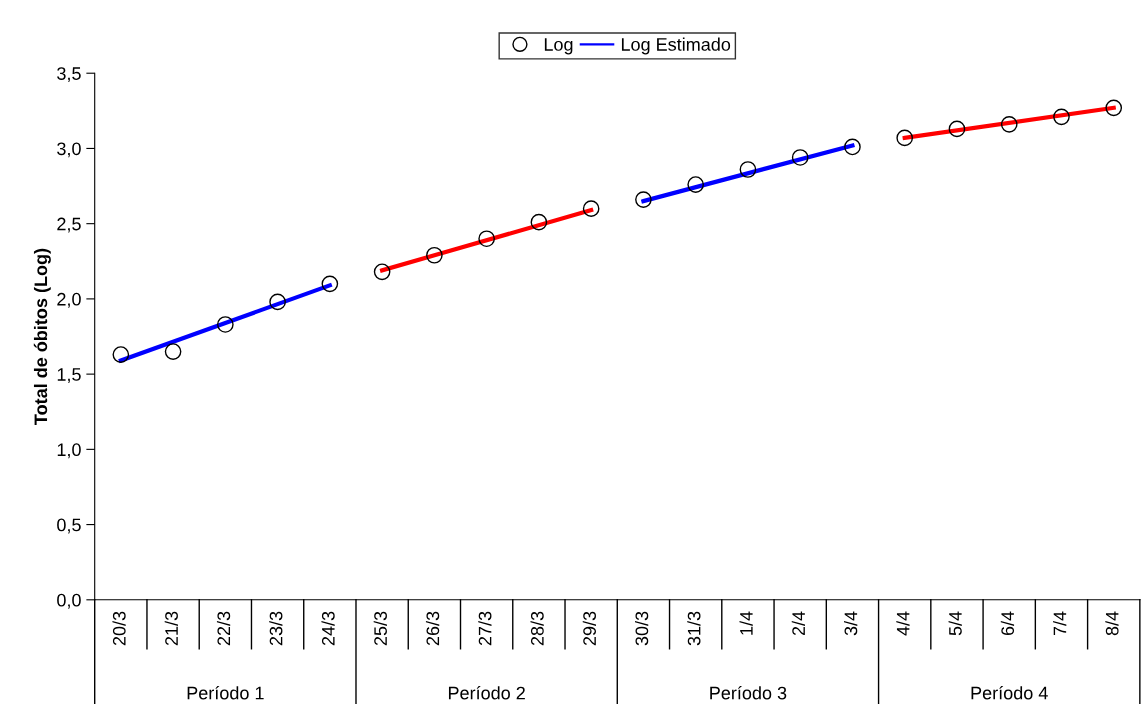  What do you see at coordinates (1112, 623) in the screenshot?
I see `x-tick-label: 8/4` at bounding box center [1112, 623].